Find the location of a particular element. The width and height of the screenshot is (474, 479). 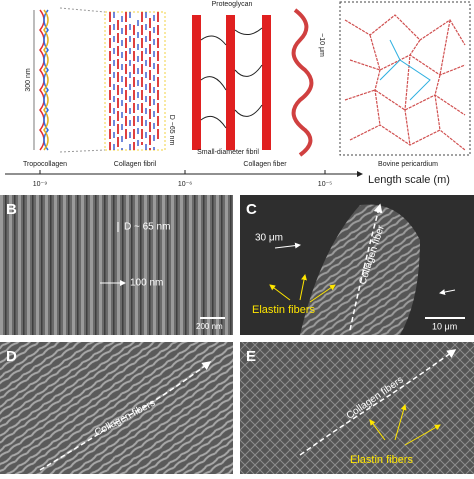

annotation: 300 nm is located at coordinates (28, 80).